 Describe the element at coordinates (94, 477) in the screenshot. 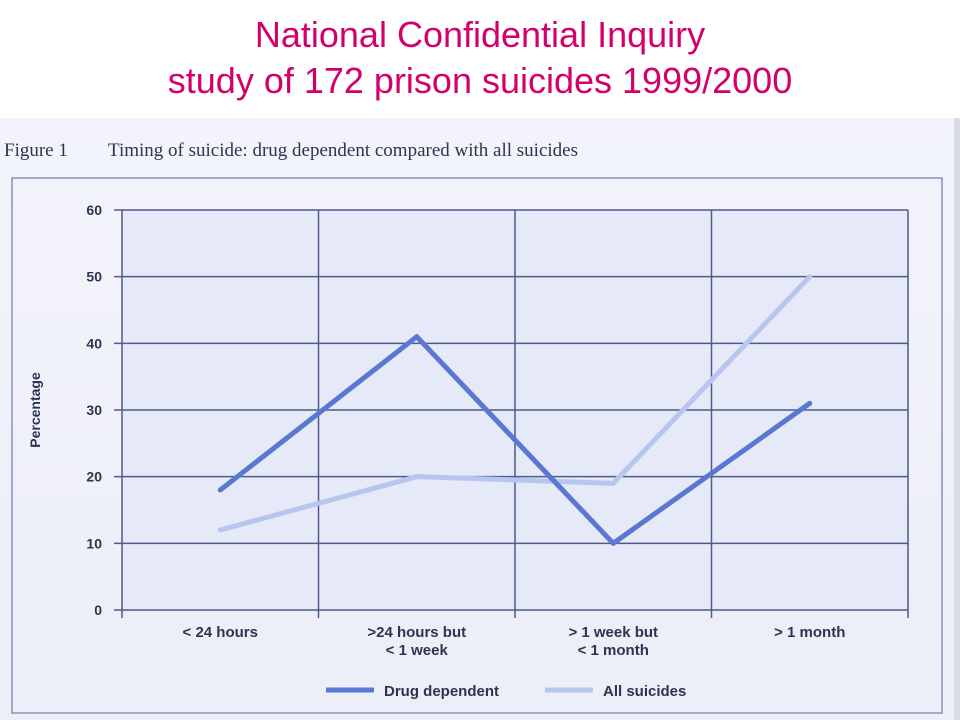

I see `y-tick-label: 20` at that location.